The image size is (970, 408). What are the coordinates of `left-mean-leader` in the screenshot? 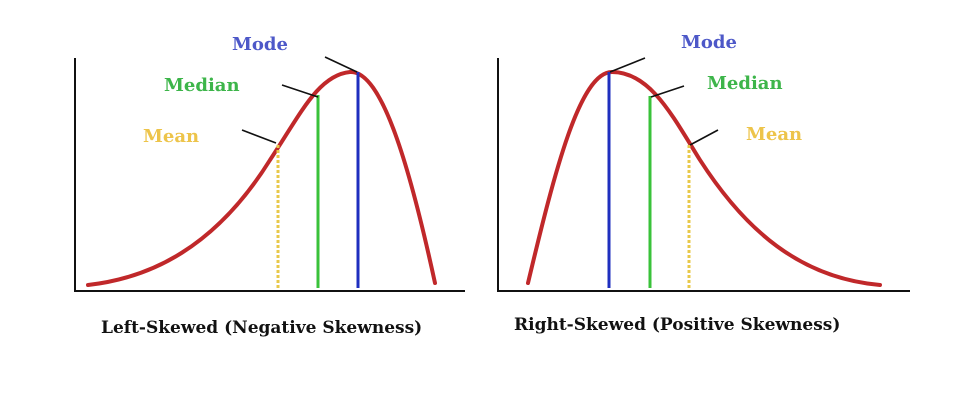 It's located at (259, 136).